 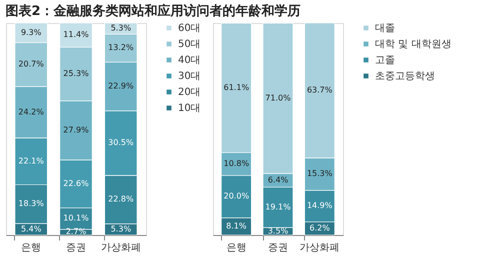 What do you see at coordinates (236, 225) in the screenshot?
I see `data-label: 8.1%` at bounding box center [236, 225].